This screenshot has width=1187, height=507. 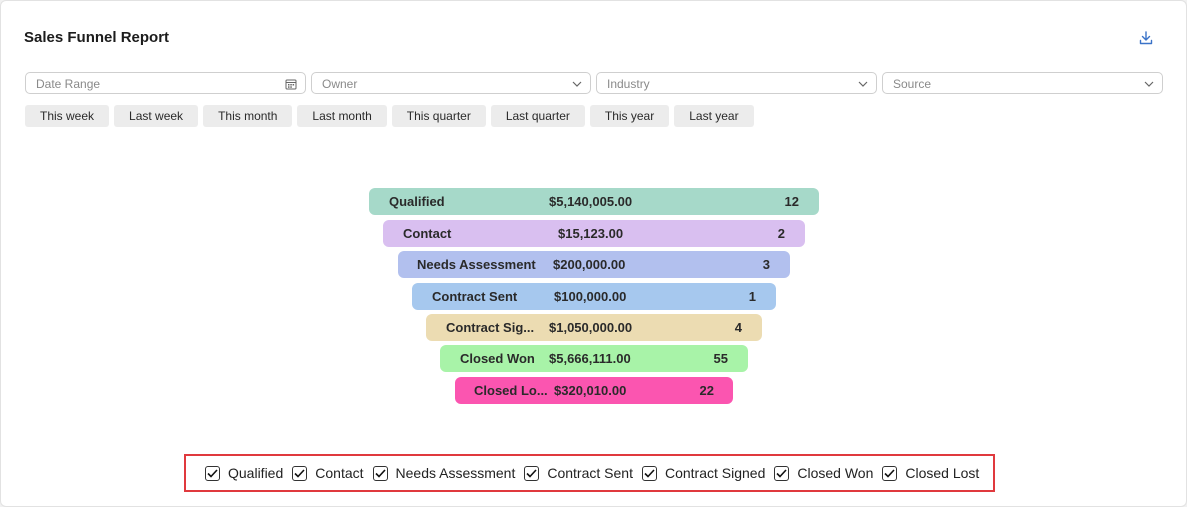 What do you see at coordinates (475, 296) in the screenshot?
I see `stage-label: Contract Sent` at bounding box center [475, 296].